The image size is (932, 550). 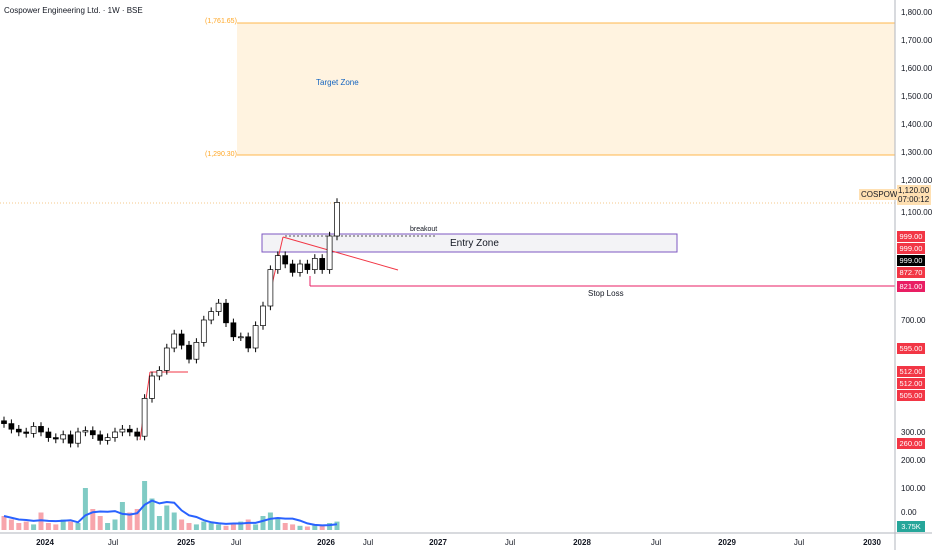 I want to click on target-top-label: (1,761.65), so click(x=221, y=21).